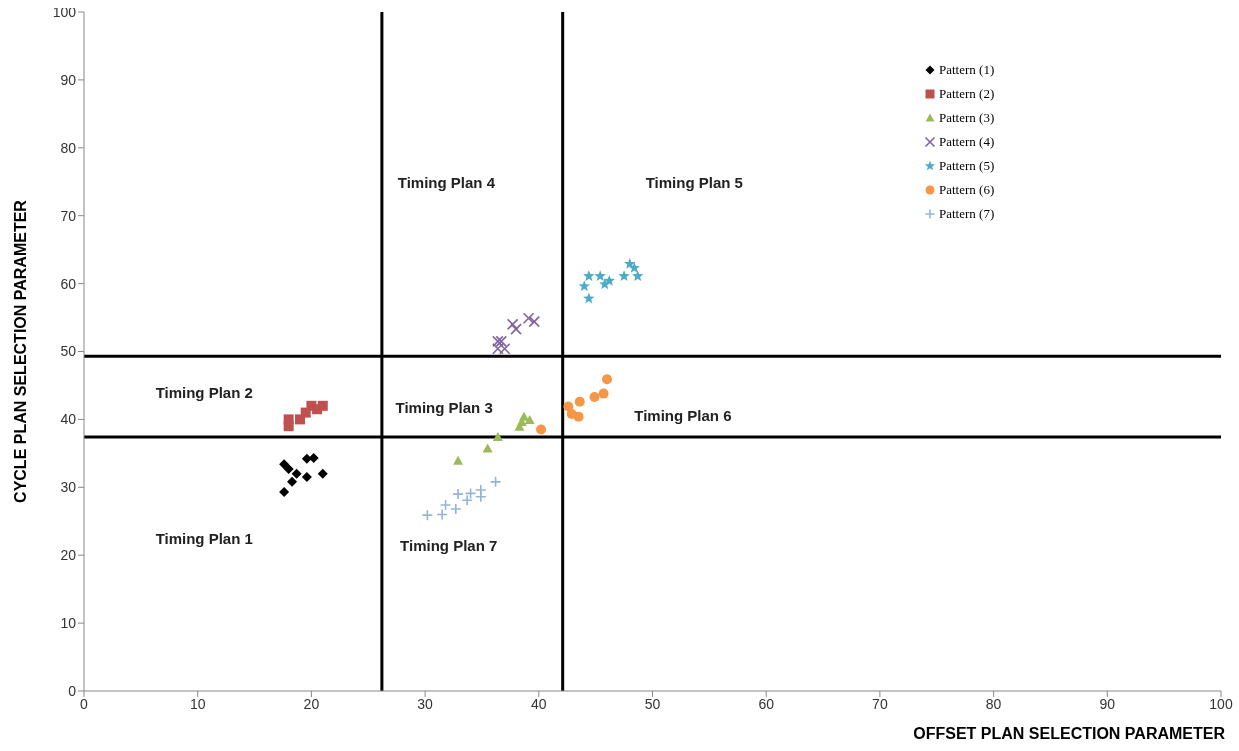 This screenshot has width=1239, height=751. Describe the element at coordinates (204, 539) in the screenshot. I see `annotation: Timing Plan 1` at that location.